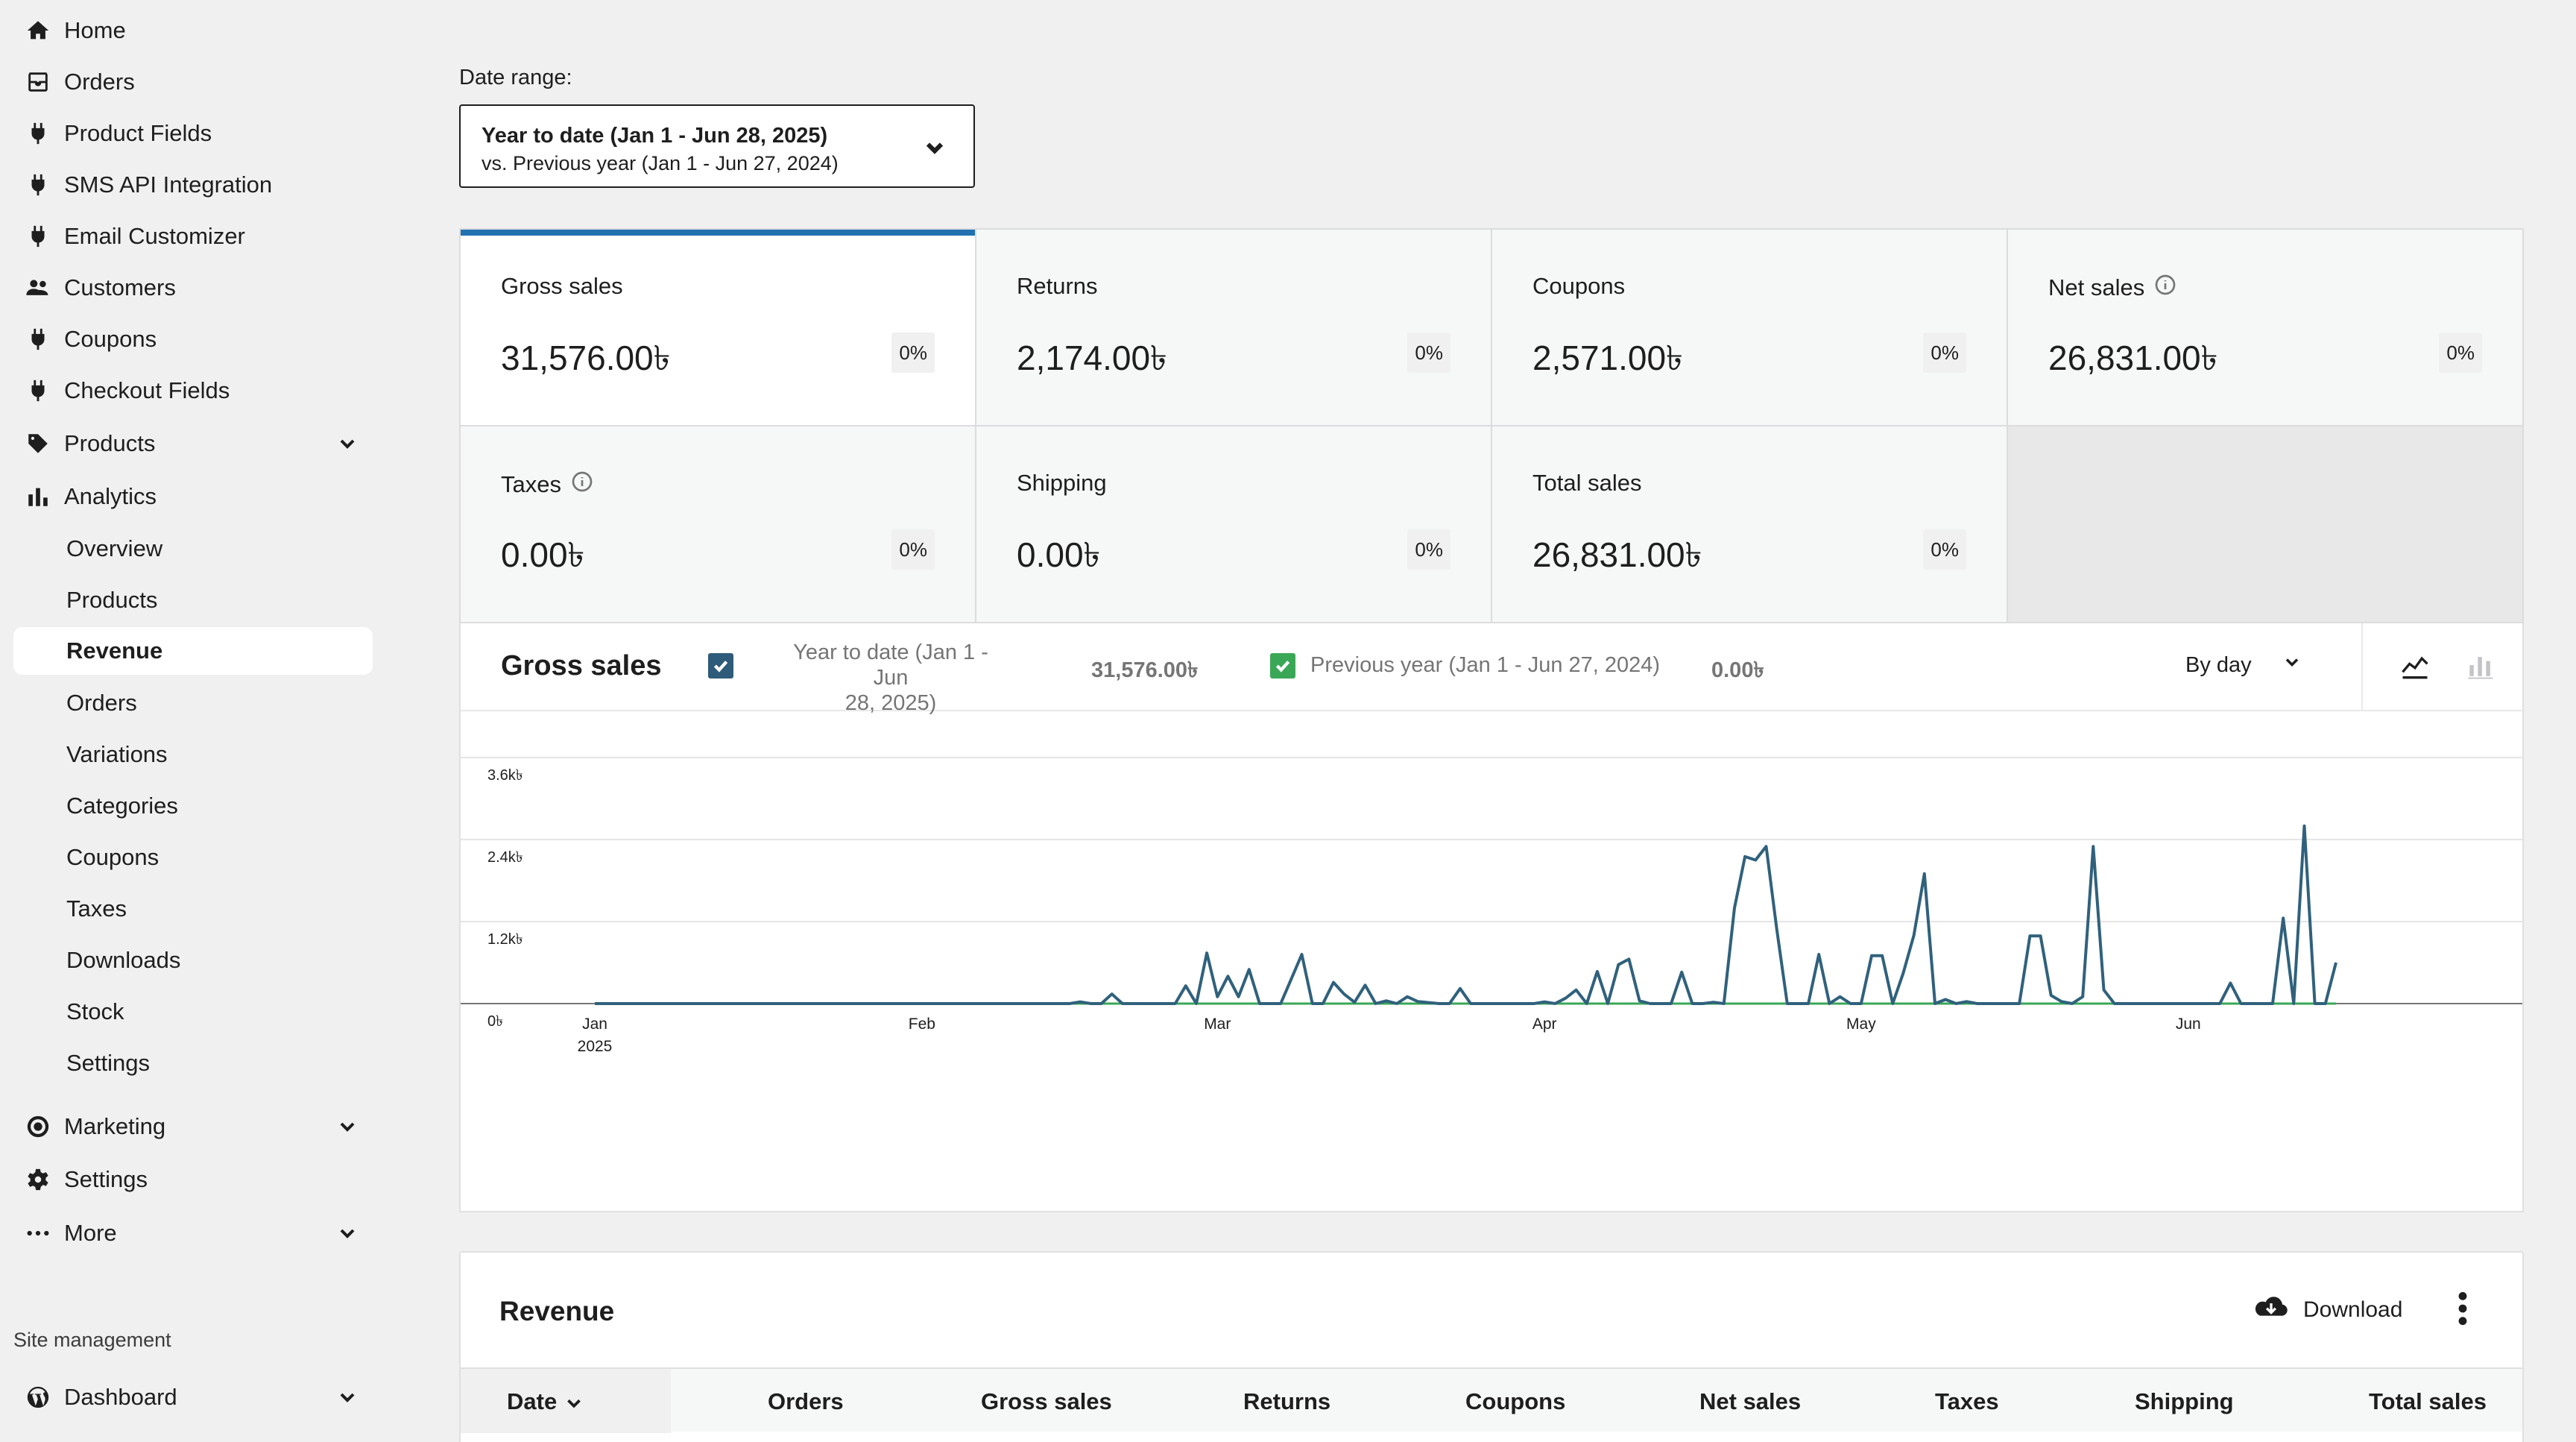 The width and height of the screenshot is (2576, 1442). What do you see at coordinates (114, 548) in the screenshot?
I see `sidebar-sub-overview: Overview` at bounding box center [114, 548].